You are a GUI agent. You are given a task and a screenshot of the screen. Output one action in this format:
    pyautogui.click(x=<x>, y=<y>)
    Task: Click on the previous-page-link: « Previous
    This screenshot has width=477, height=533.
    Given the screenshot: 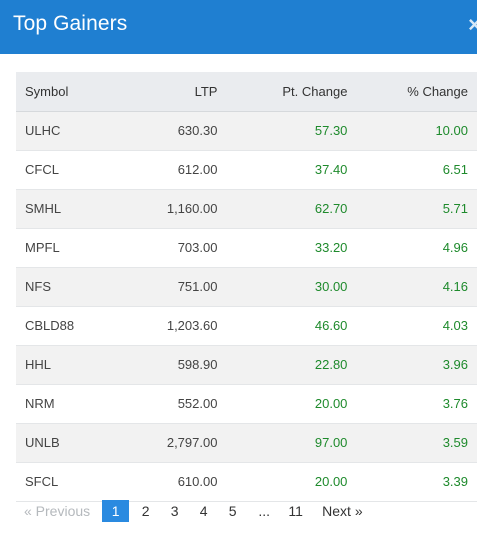 What is the action you would take?
    pyautogui.click(x=57, y=511)
    